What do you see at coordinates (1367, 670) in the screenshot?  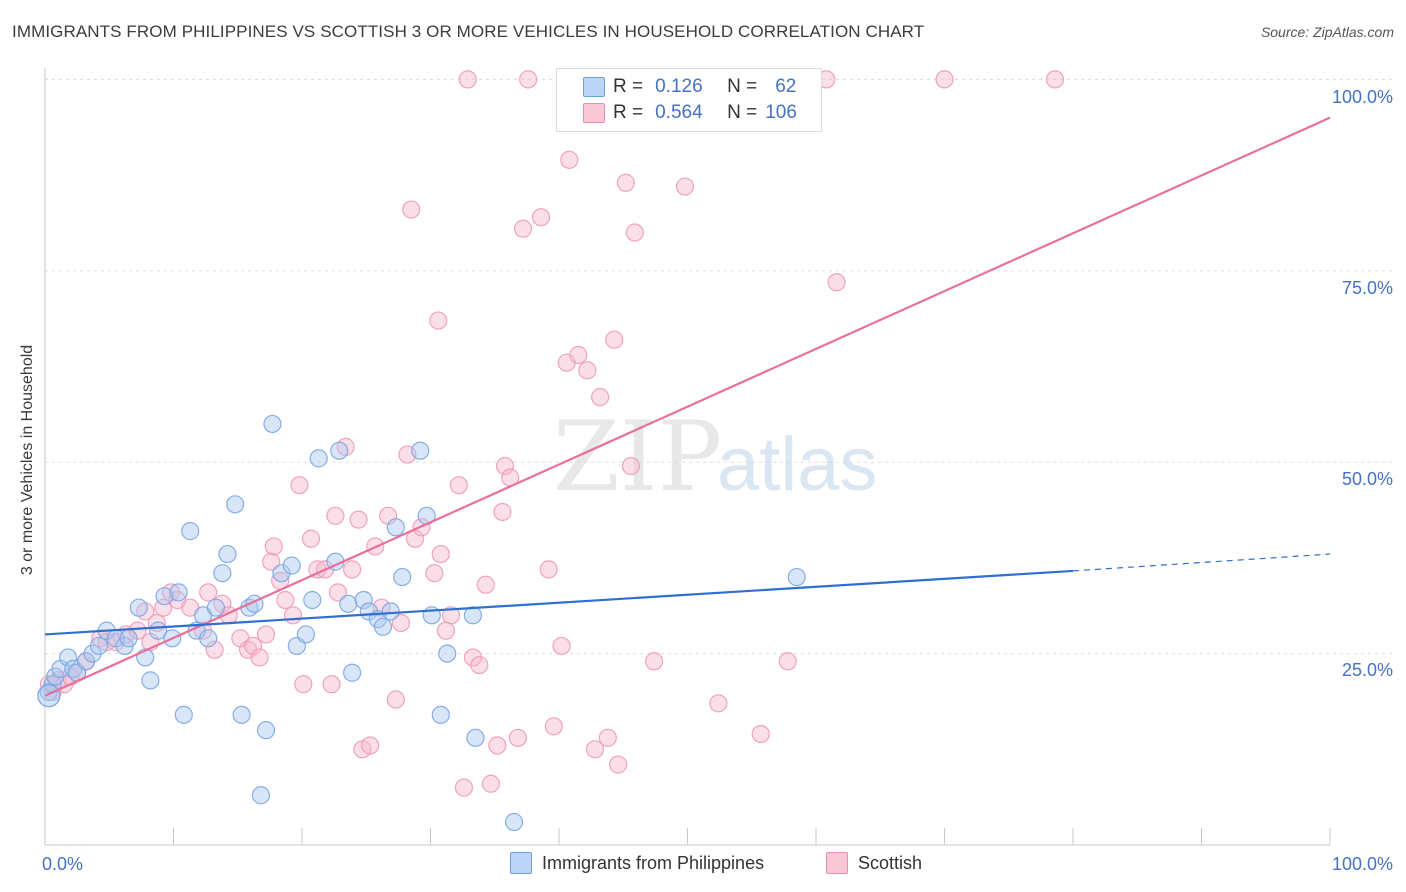 I see `y-tick-label: 25.0%` at bounding box center [1367, 670].